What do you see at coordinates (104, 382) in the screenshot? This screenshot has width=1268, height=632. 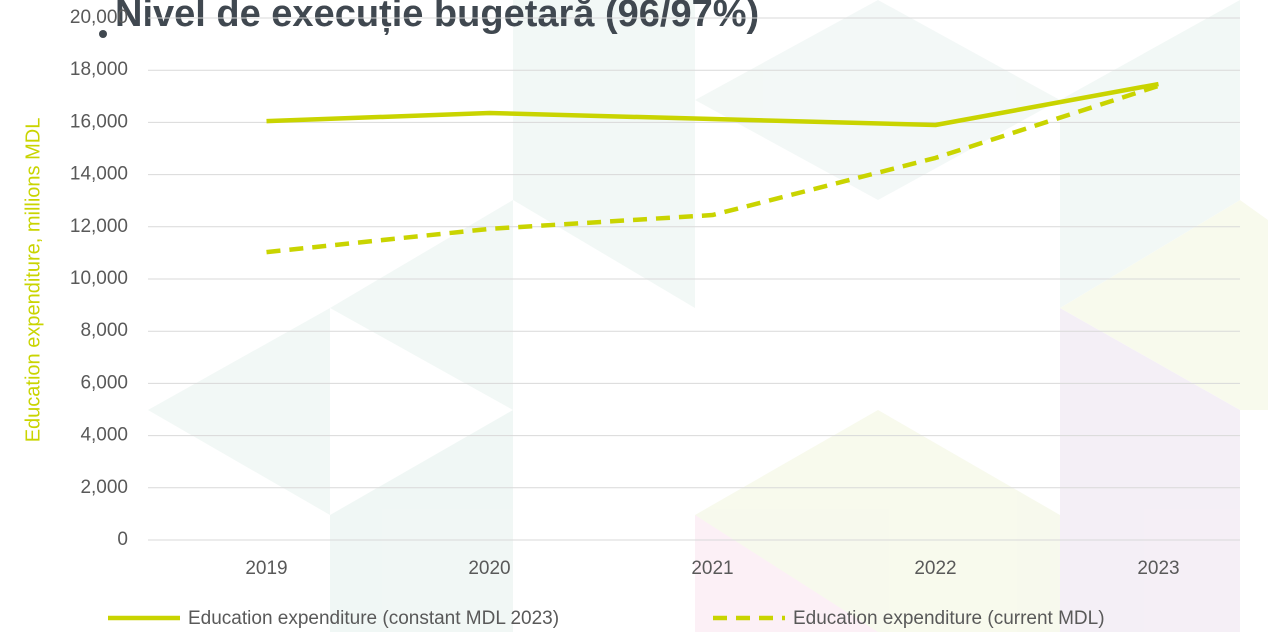 I see `y-tick-label: 6,000` at bounding box center [104, 382].